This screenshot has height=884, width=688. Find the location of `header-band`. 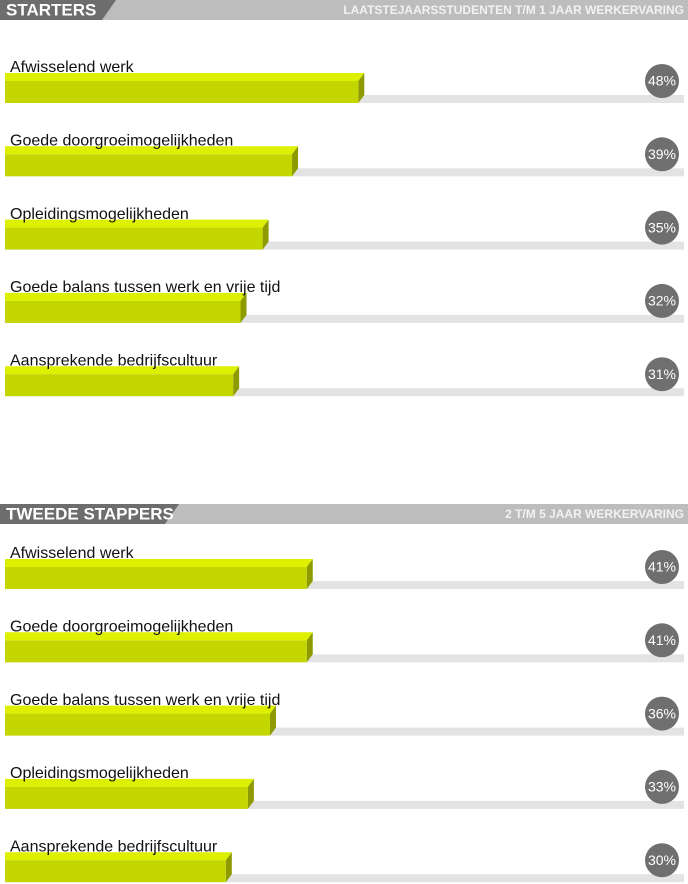

header-band is located at coordinates (344, 10).